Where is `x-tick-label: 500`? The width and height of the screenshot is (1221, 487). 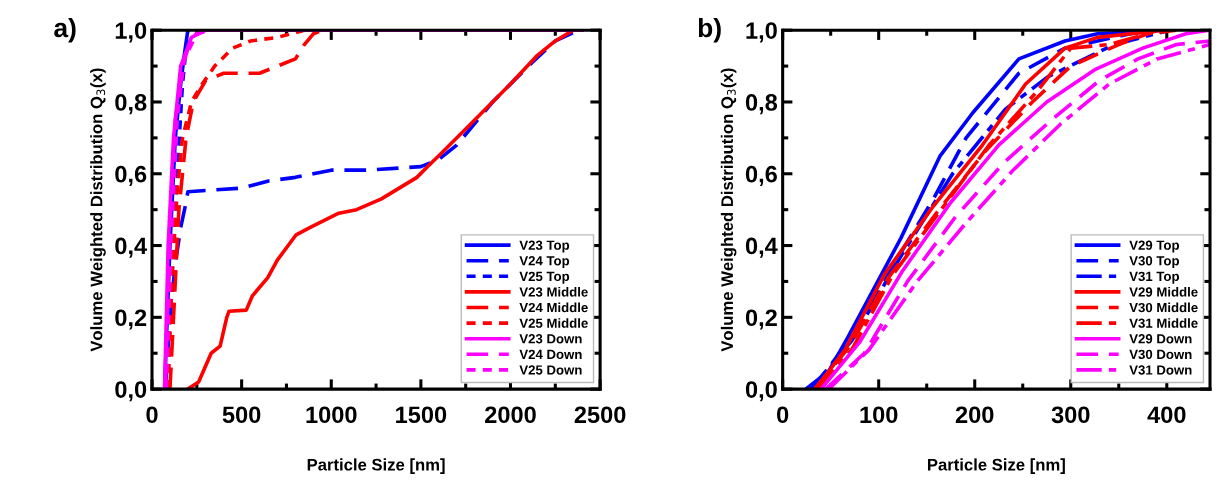
x-tick-label: 500 is located at coordinates (241, 415).